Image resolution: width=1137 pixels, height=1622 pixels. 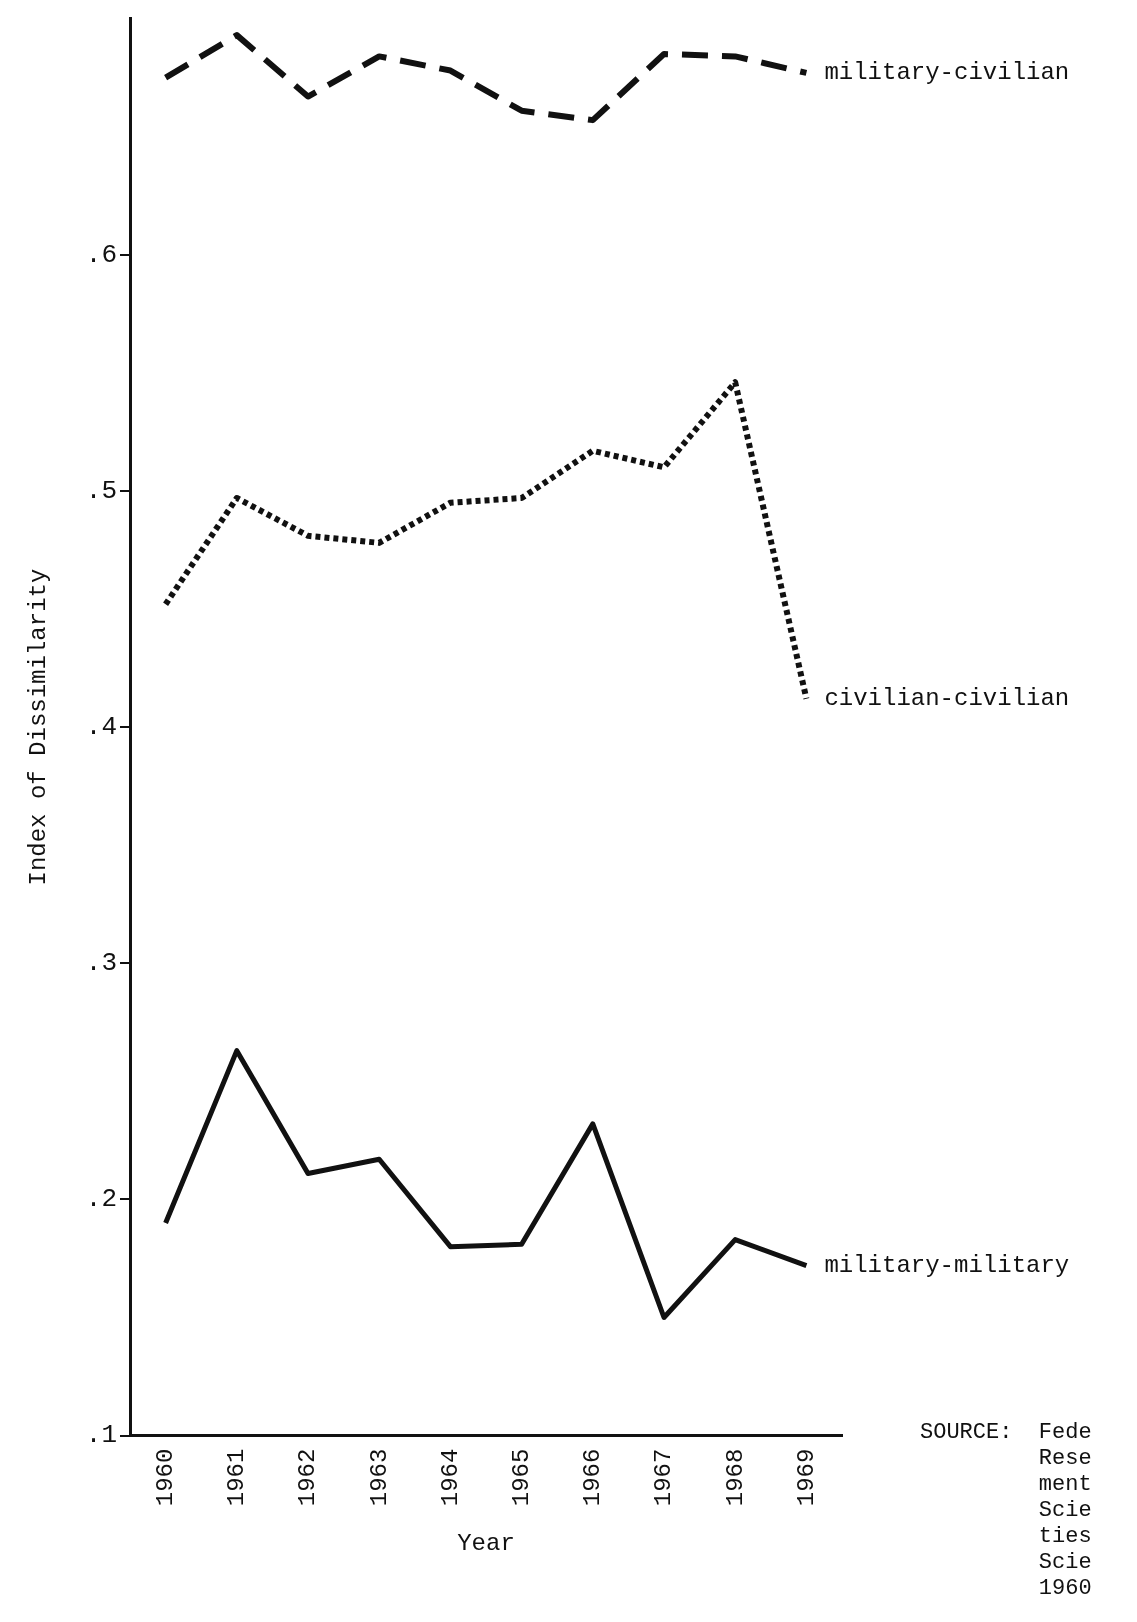 What do you see at coordinates (1006, 1510) in the screenshot?
I see `source-note: SOURCE: Fede Rese ment Scie ties Scie 1960` at bounding box center [1006, 1510].